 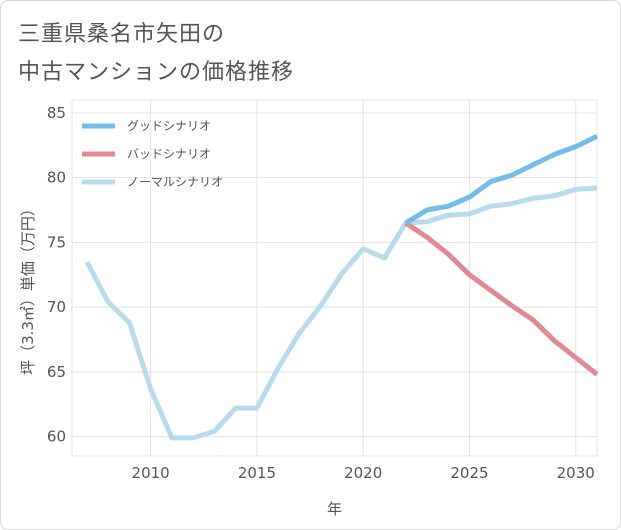 I want to click on chart-title-line1: 三重県桑名市矢田の, so click(x=122, y=34).